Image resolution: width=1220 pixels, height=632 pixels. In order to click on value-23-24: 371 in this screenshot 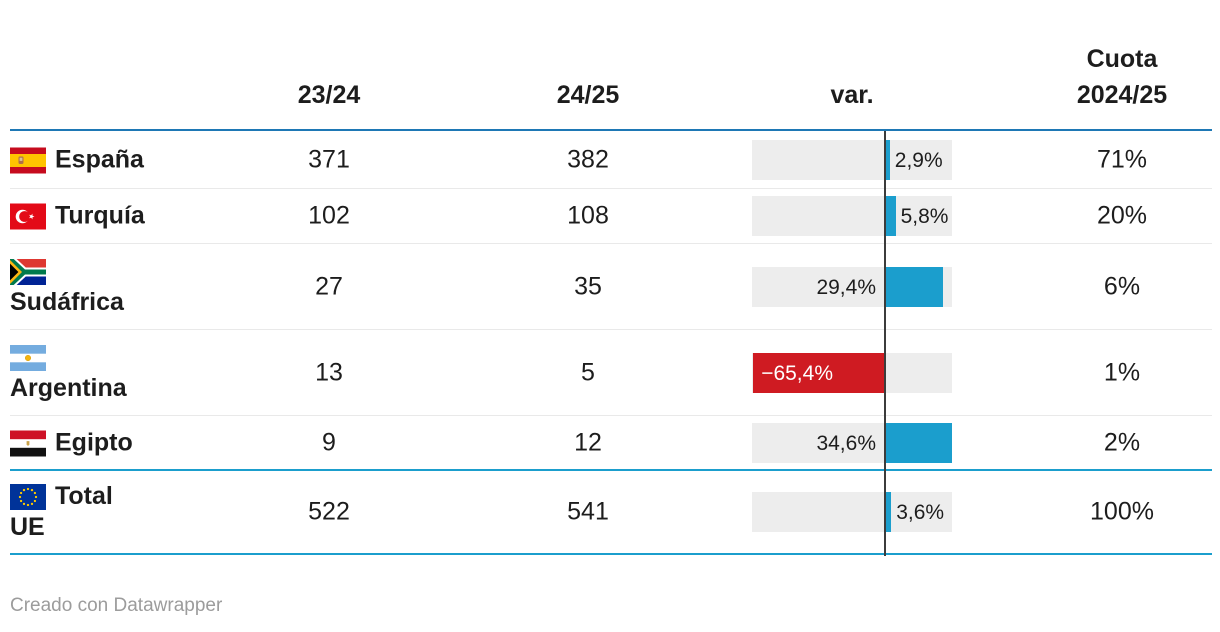, I will do `click(329, 159)`.